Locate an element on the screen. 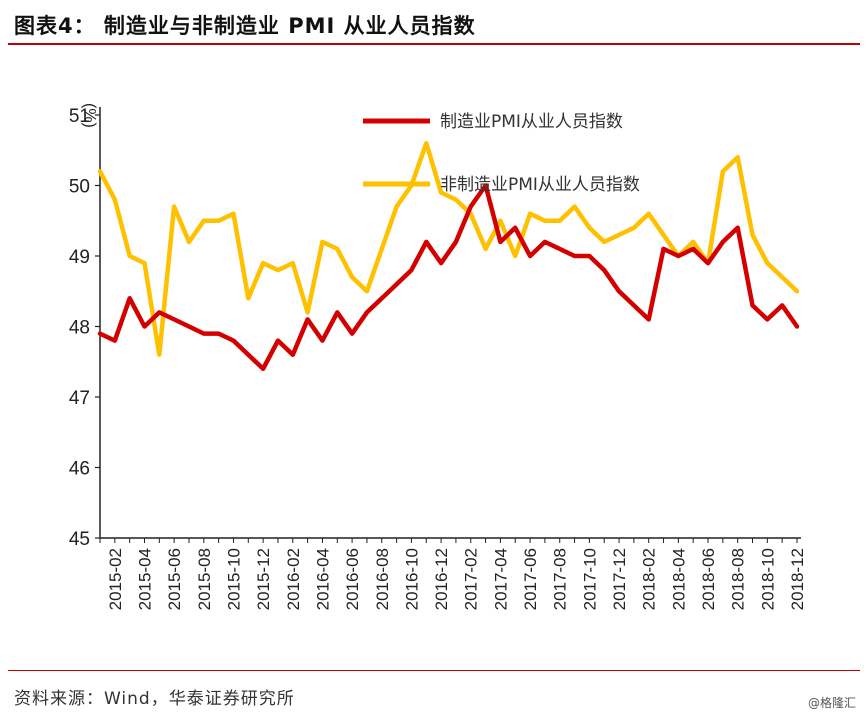 The height and width of the screenshot is (718, 868). y-tick-label: 48 is located at coordinates (79, 328).